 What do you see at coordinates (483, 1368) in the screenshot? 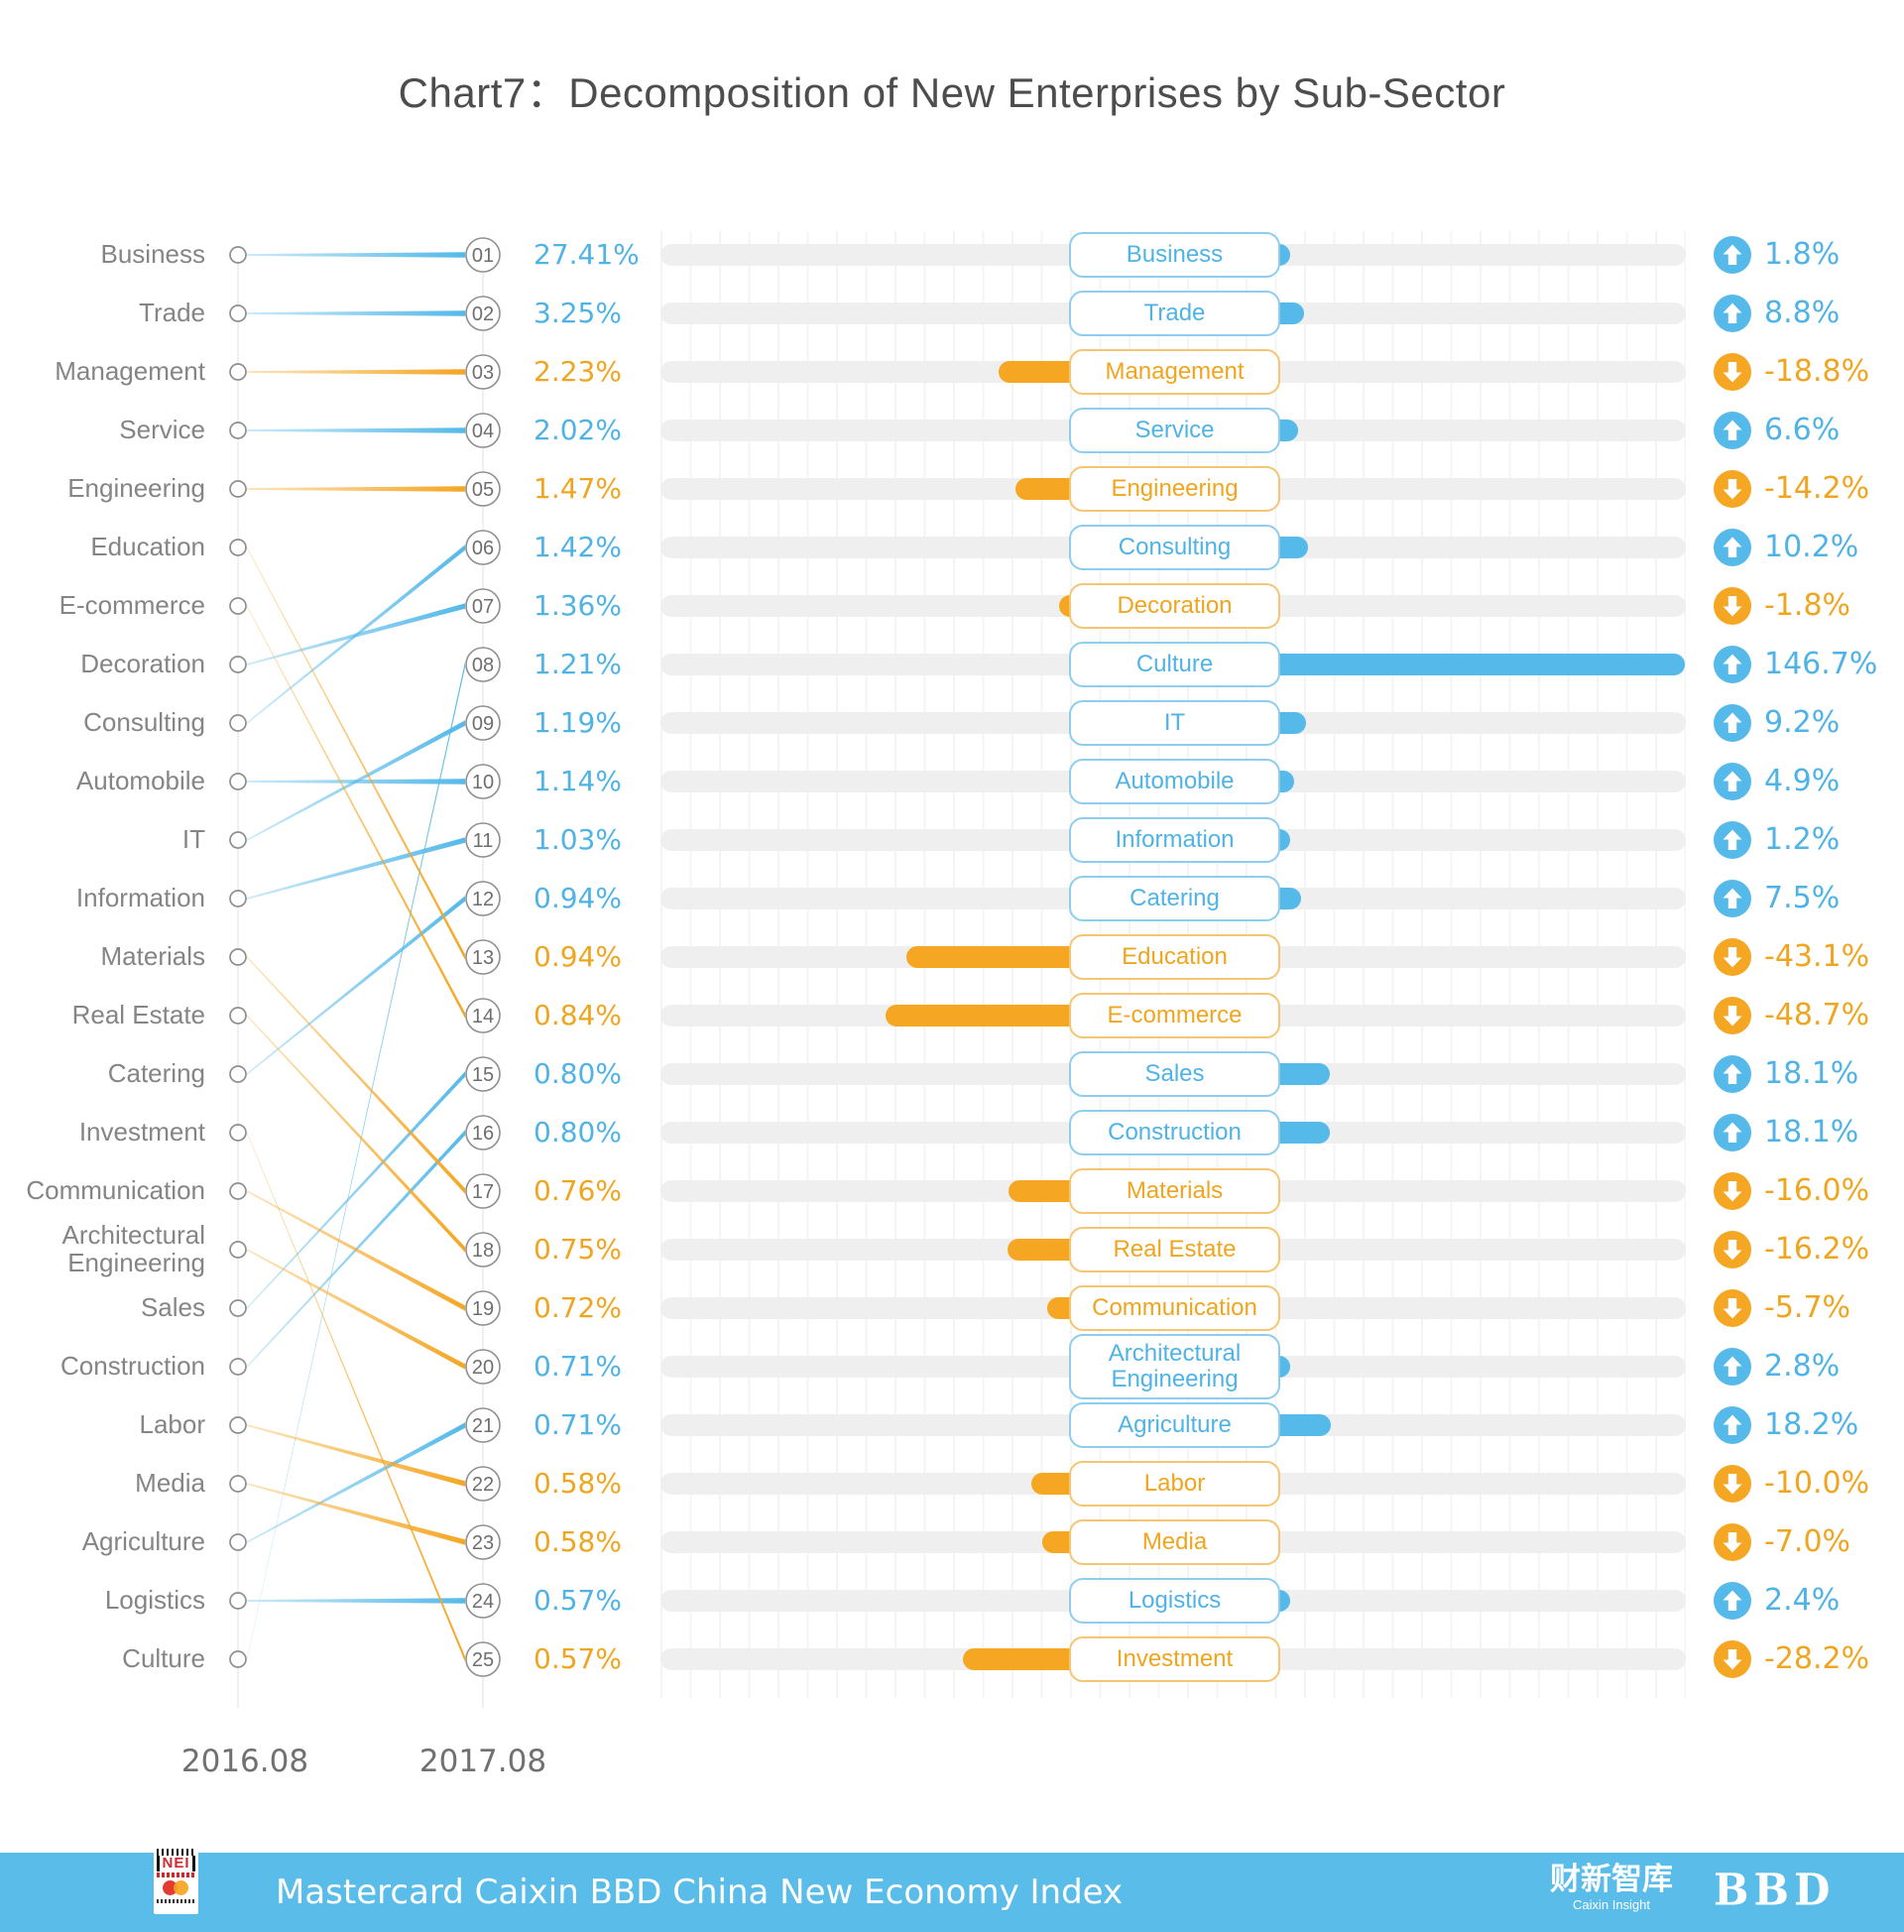
I see `rank-number: 20` at bounding box center [483, 1368].